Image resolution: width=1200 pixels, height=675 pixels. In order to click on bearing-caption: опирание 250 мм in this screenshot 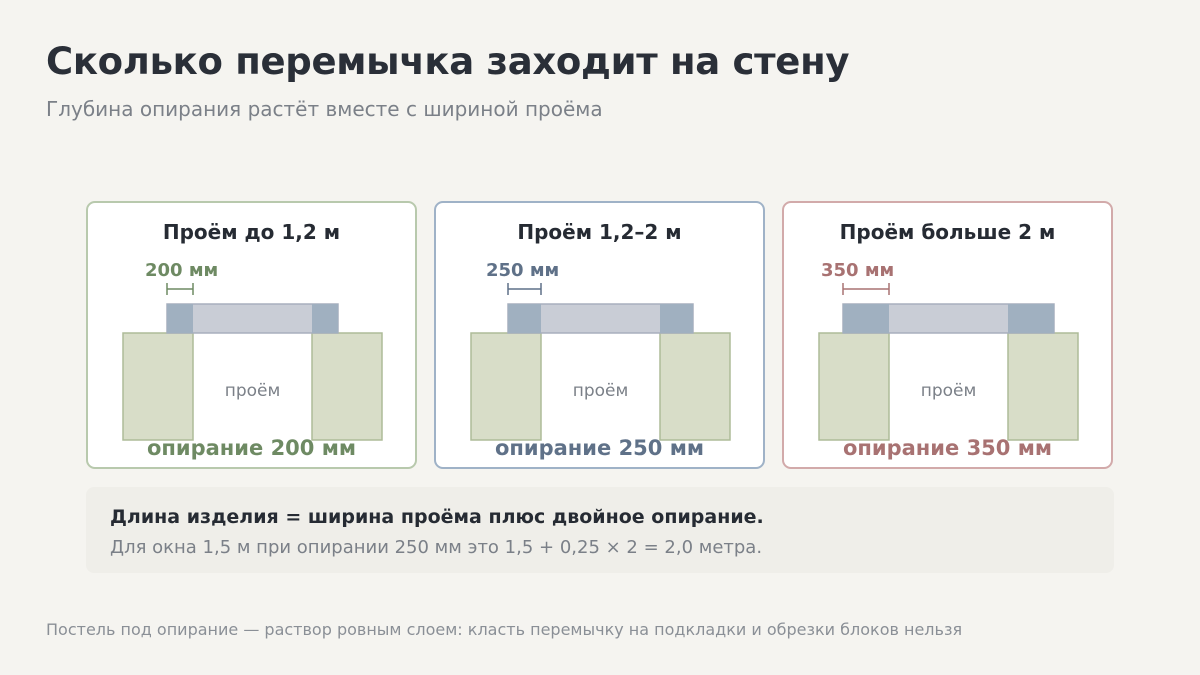, I will do `click(599, 448)`.